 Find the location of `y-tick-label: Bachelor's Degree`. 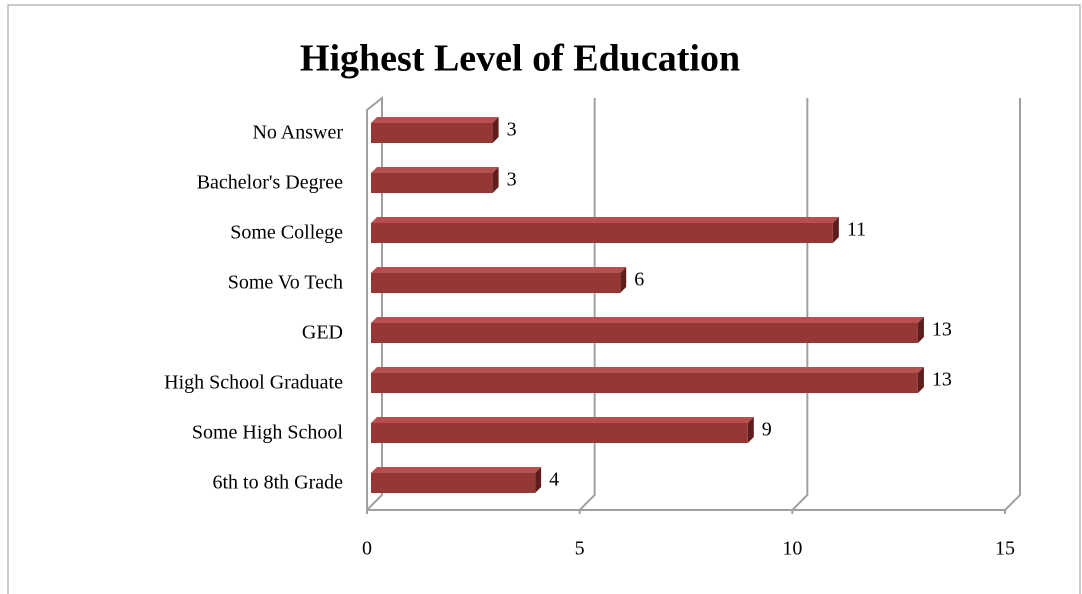

y-tick-label: Bachelor's Degree is located at coordinates (270, 183).